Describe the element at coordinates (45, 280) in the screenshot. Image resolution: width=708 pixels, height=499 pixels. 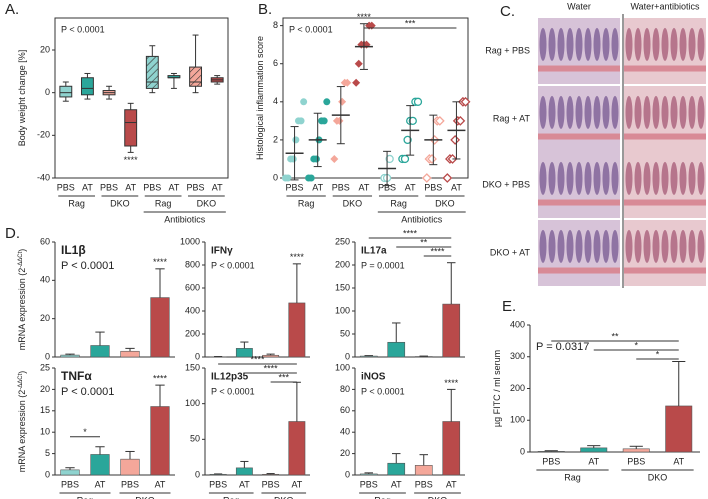
I see `y-tick-label: 40` at that location.